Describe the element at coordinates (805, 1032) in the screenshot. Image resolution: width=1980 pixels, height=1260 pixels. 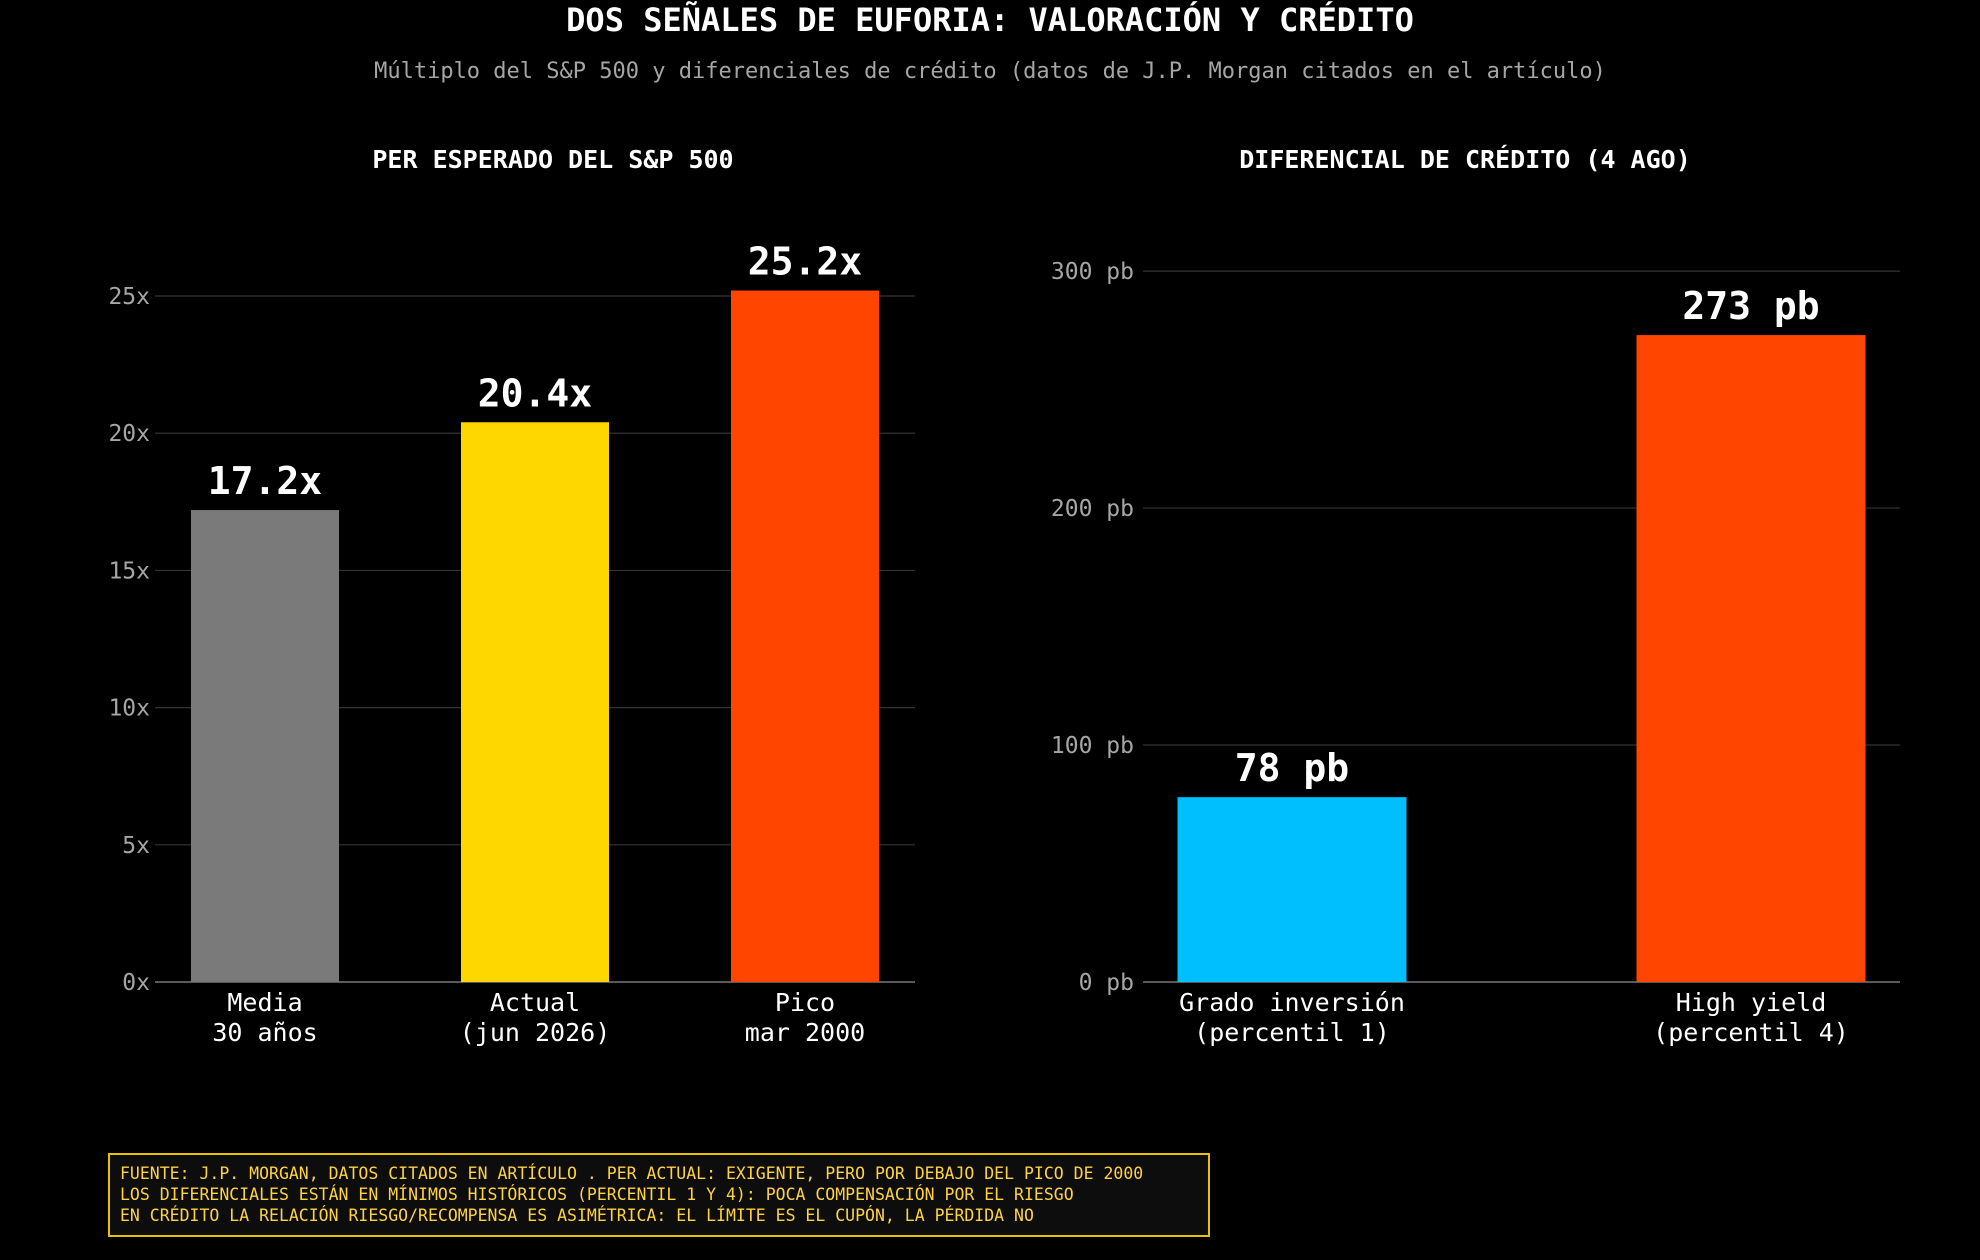
I see `category-label-line: mar 2000` at that location.